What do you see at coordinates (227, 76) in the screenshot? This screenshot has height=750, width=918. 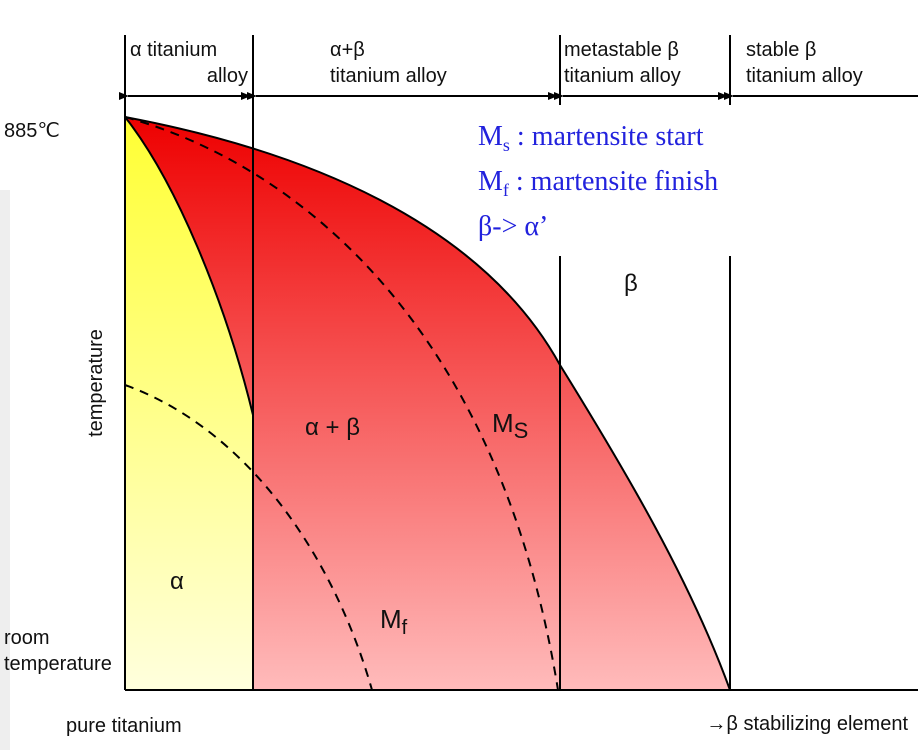 I see `alpha-alloy-label-2: alloy` at bounding box center [227, 76].